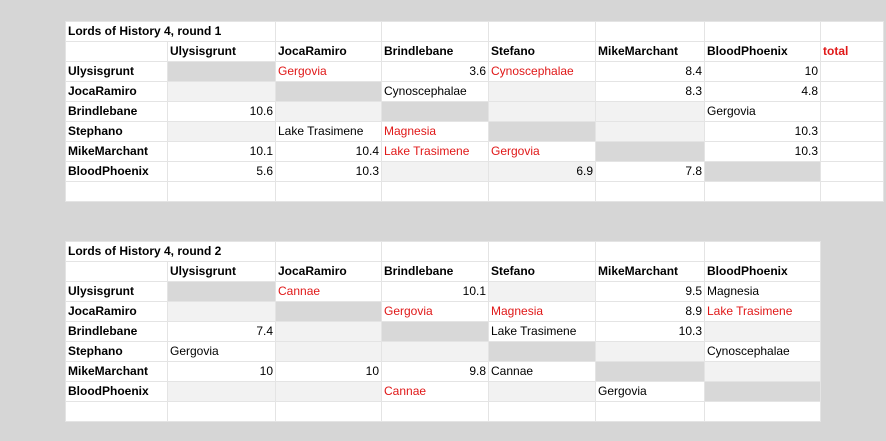 Image resolution: width=886 pixels, height=441 pixels. Describe the element at coordinates (650, 171) in the screenshot. I see `cell: 7.8` at that location.